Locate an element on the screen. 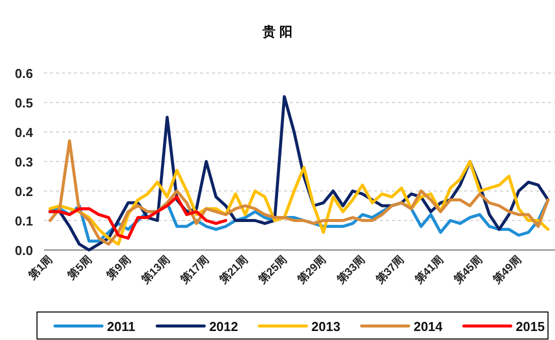  x-tick-label: 第33周 is located at coordinates (350, 270).